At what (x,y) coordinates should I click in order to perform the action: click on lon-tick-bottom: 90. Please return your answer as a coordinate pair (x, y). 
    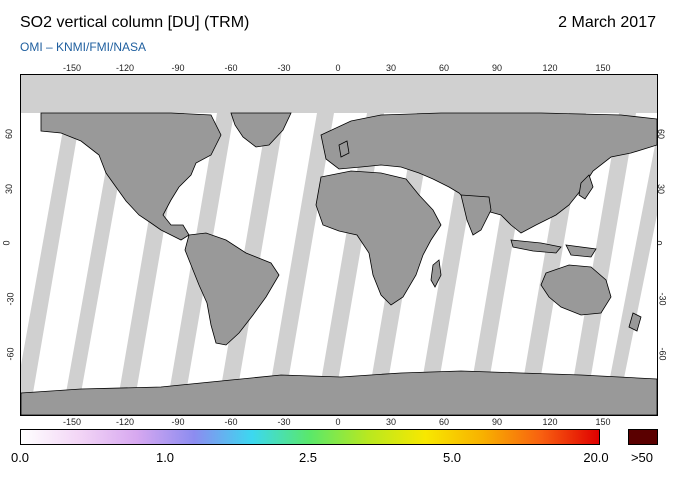
    Looking at the image, I should click on (497, 422).